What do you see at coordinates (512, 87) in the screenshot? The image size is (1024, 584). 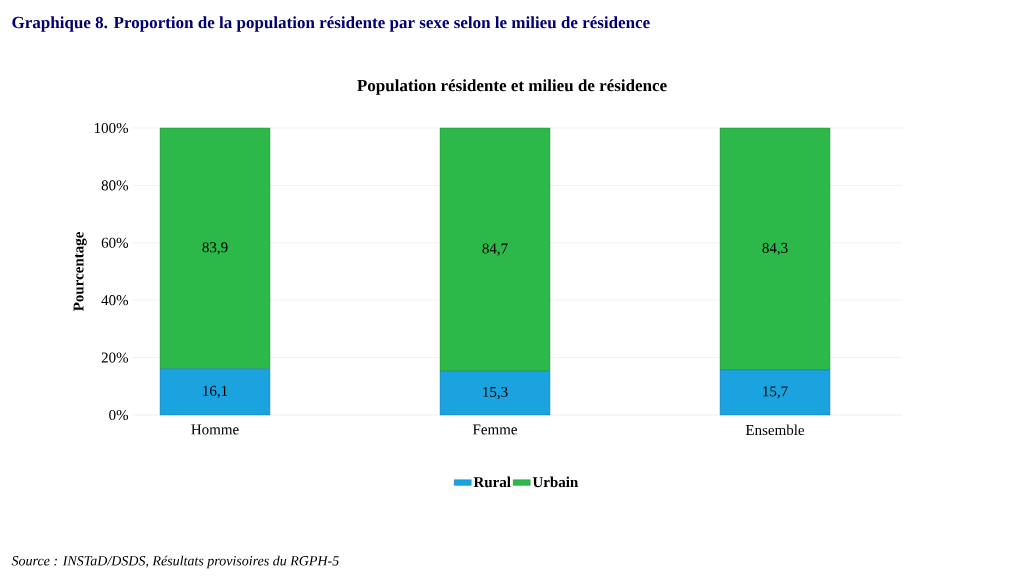 I see `chart-subtitle: Population résidente et milieu de résidence` at bounding box center [512, 87].